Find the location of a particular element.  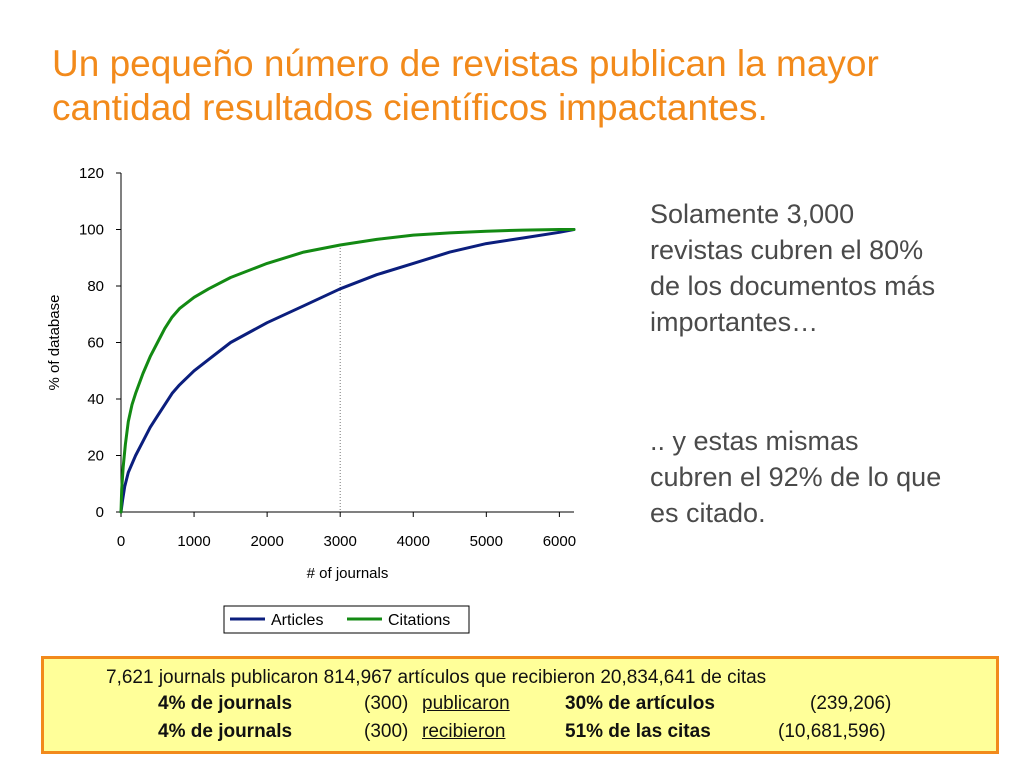

side-text-2-line: cubren el 92% de lo que is located at coordinates (796, 477).